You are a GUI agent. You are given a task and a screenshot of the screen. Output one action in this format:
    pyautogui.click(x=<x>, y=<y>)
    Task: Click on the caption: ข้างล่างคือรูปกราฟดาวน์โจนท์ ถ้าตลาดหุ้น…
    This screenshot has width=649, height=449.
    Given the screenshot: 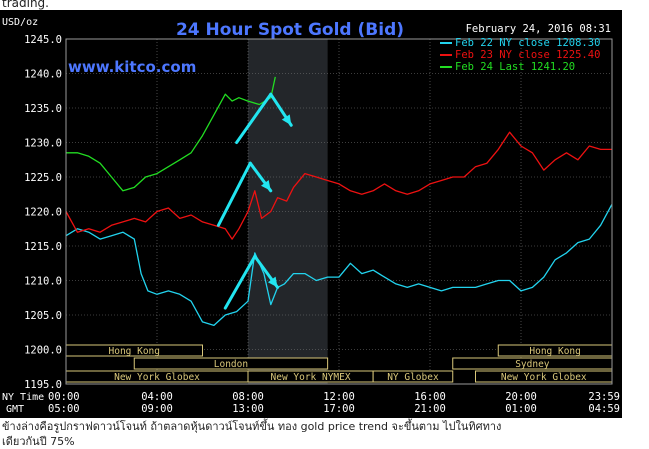 What is the action you would take?
    pyautogui.click(x=324, y=434)
    